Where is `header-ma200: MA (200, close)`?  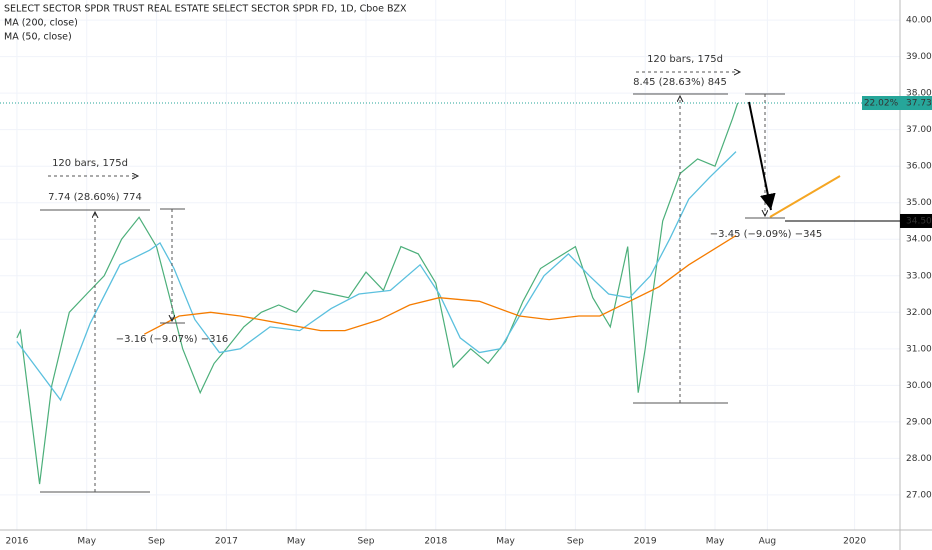 header-ma200: MA (200, close) is located at coordinates (41, 23).